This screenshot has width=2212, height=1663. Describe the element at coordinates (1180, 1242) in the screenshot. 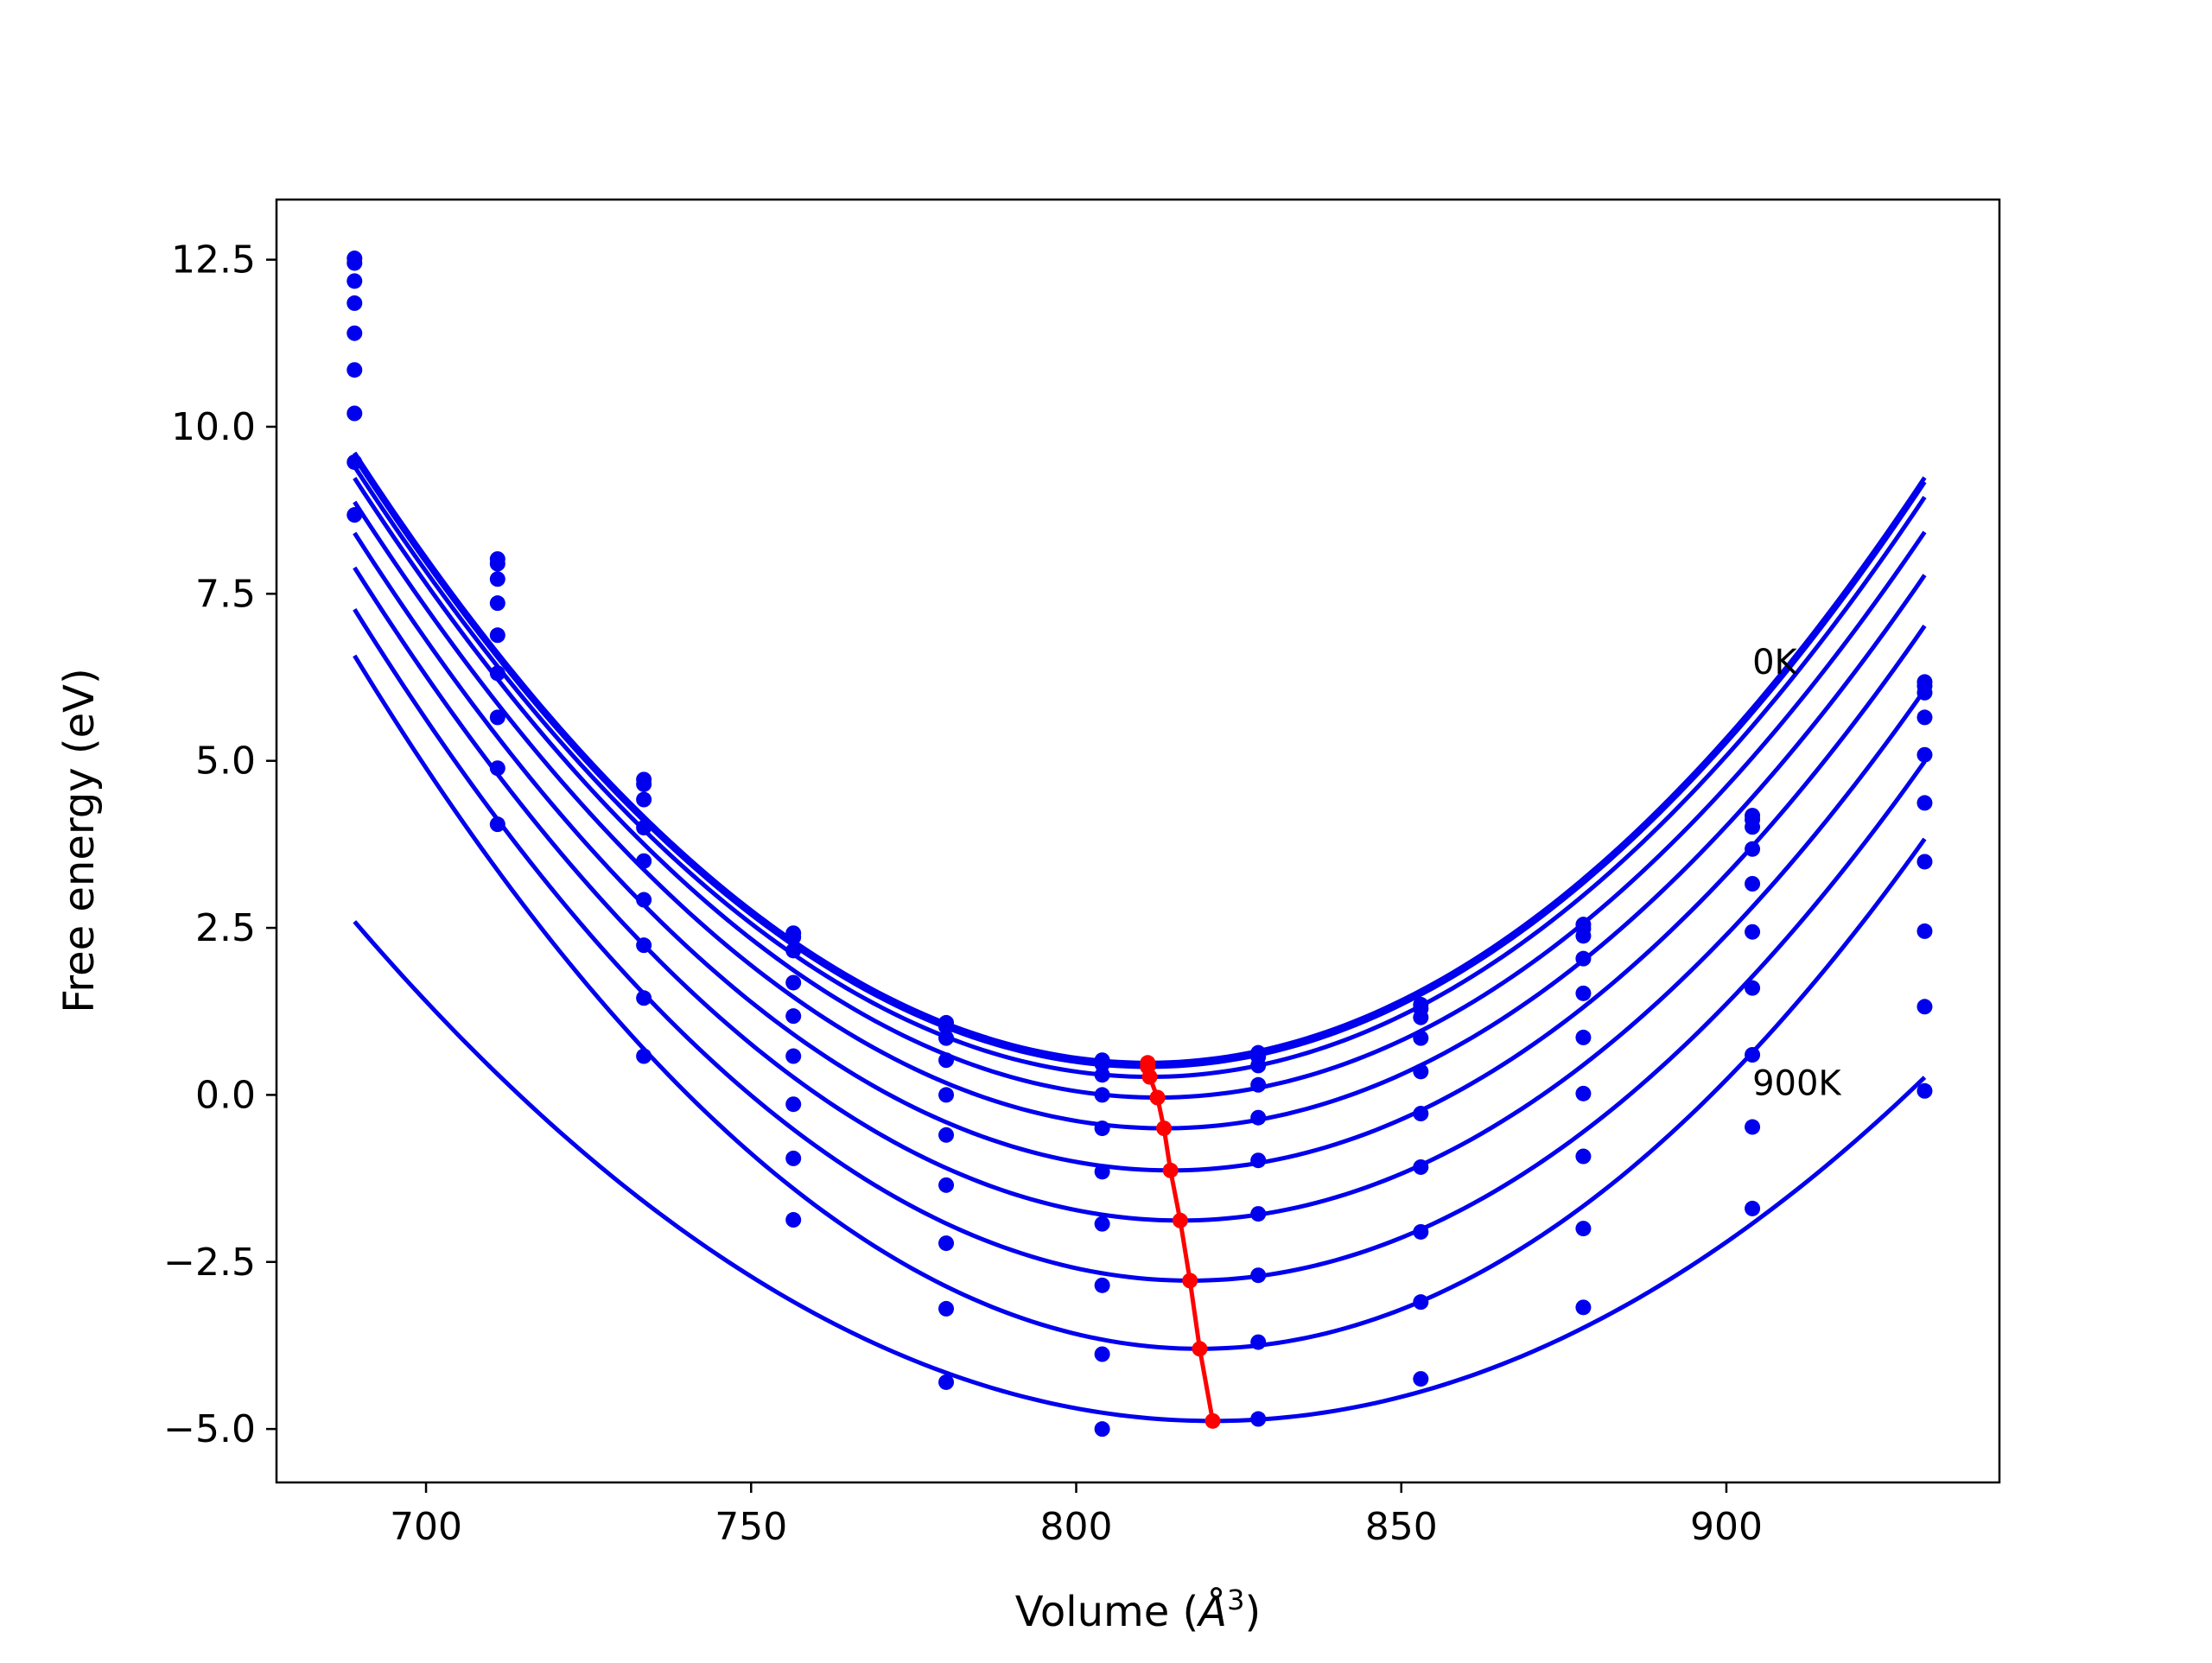

I see `minimum-line-layer` at that location.